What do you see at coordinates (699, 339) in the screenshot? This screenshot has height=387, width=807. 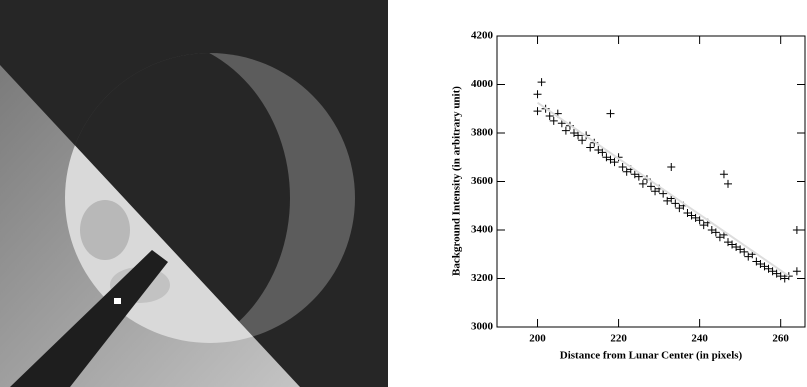 I see `x-tick-label: 240` at bounding box center [699, 339].